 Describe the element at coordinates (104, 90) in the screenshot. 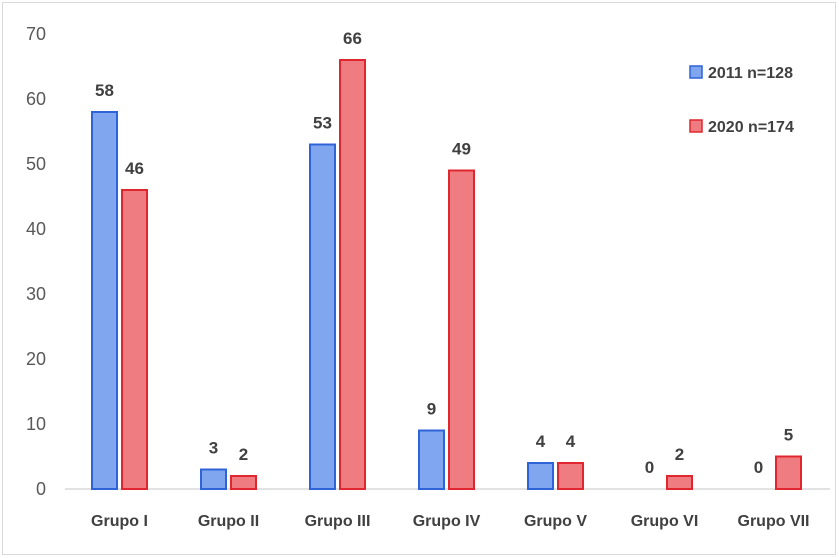

I see `data-label: 58` at that location.